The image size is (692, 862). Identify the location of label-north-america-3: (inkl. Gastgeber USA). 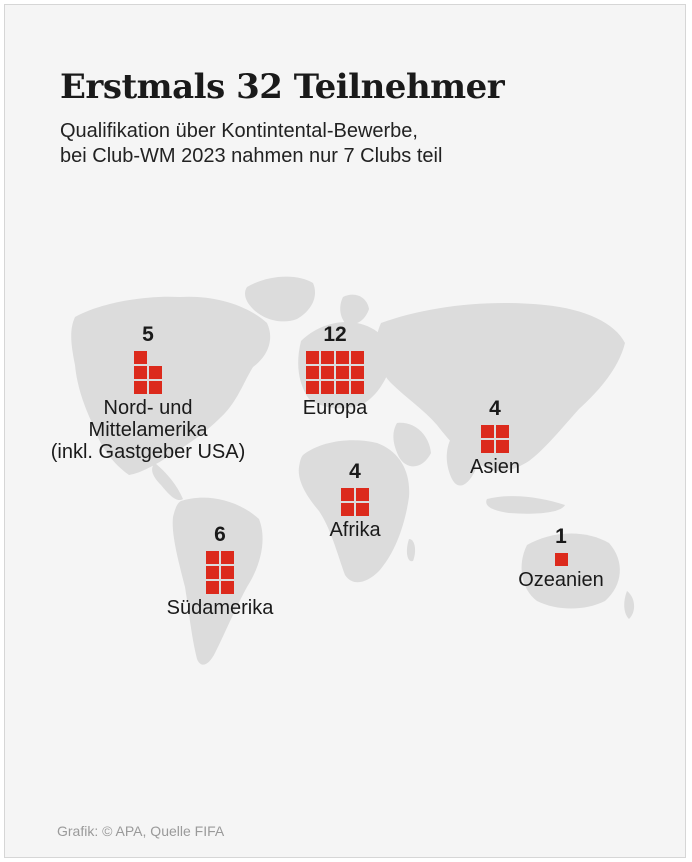
(148, 452).